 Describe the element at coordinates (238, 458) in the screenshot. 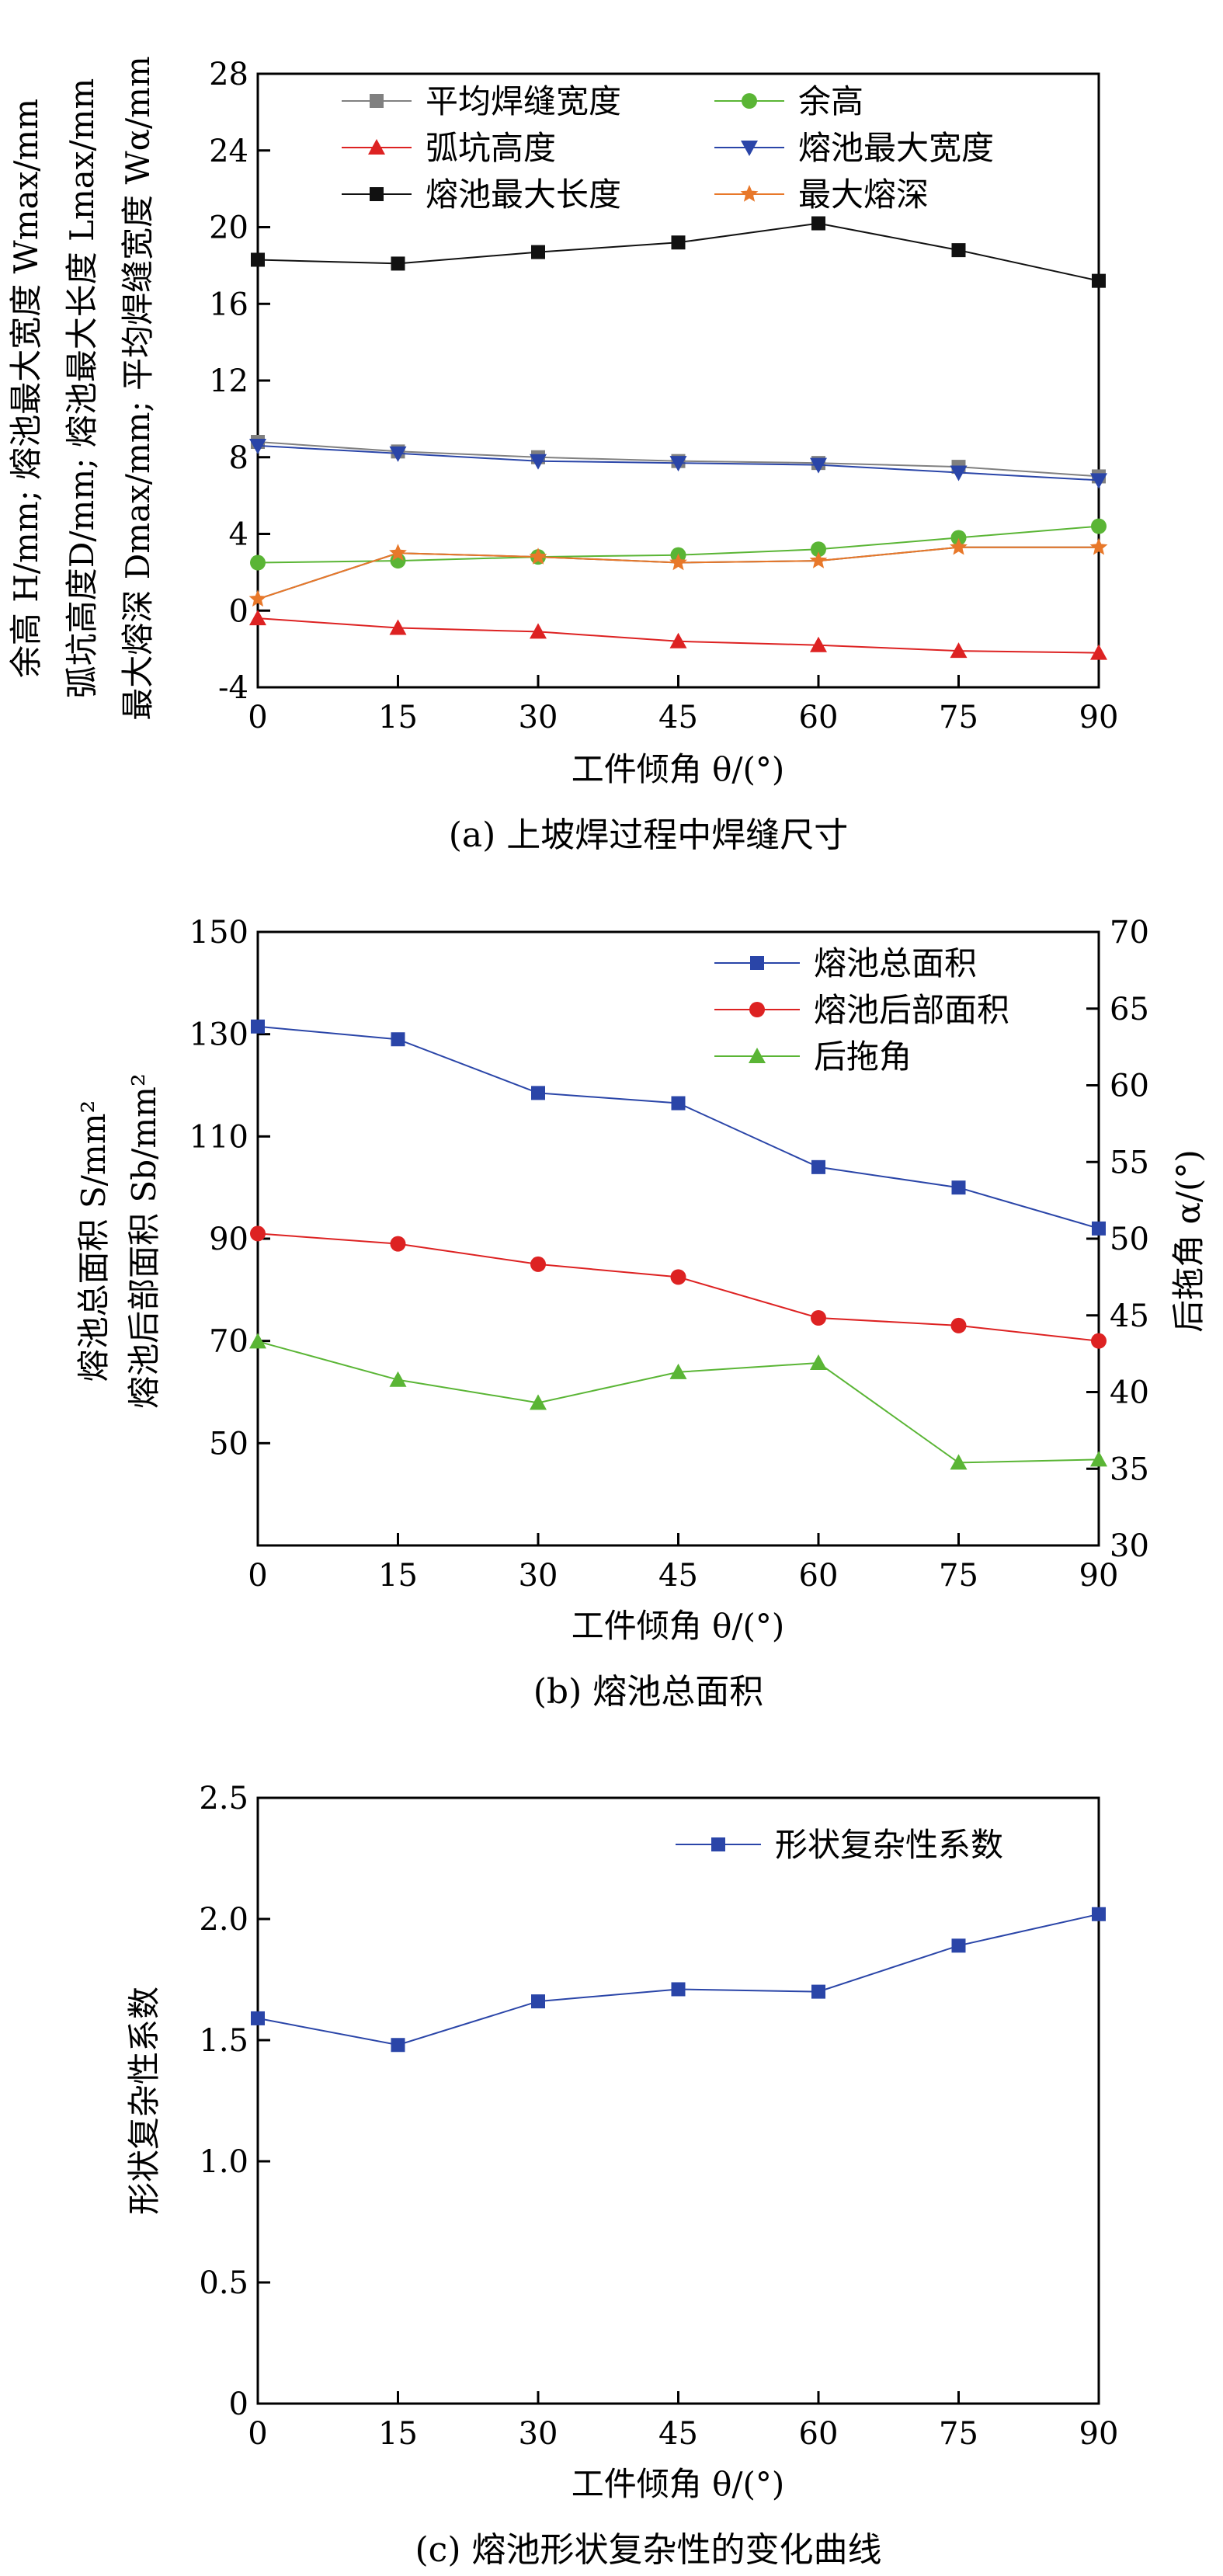

I see `y-tick-label: 8` at that location.